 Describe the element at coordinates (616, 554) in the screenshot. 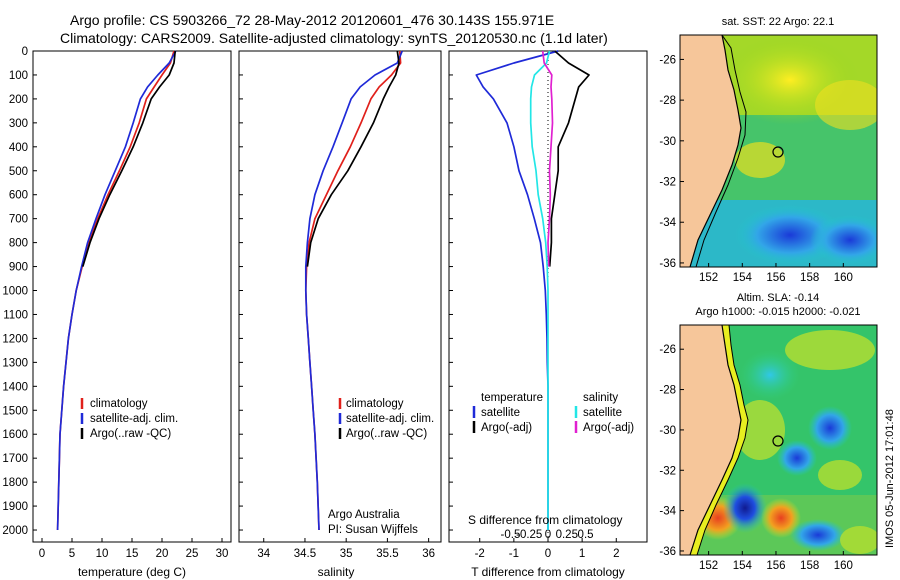

I see `x-tick-label: 2` at that location.